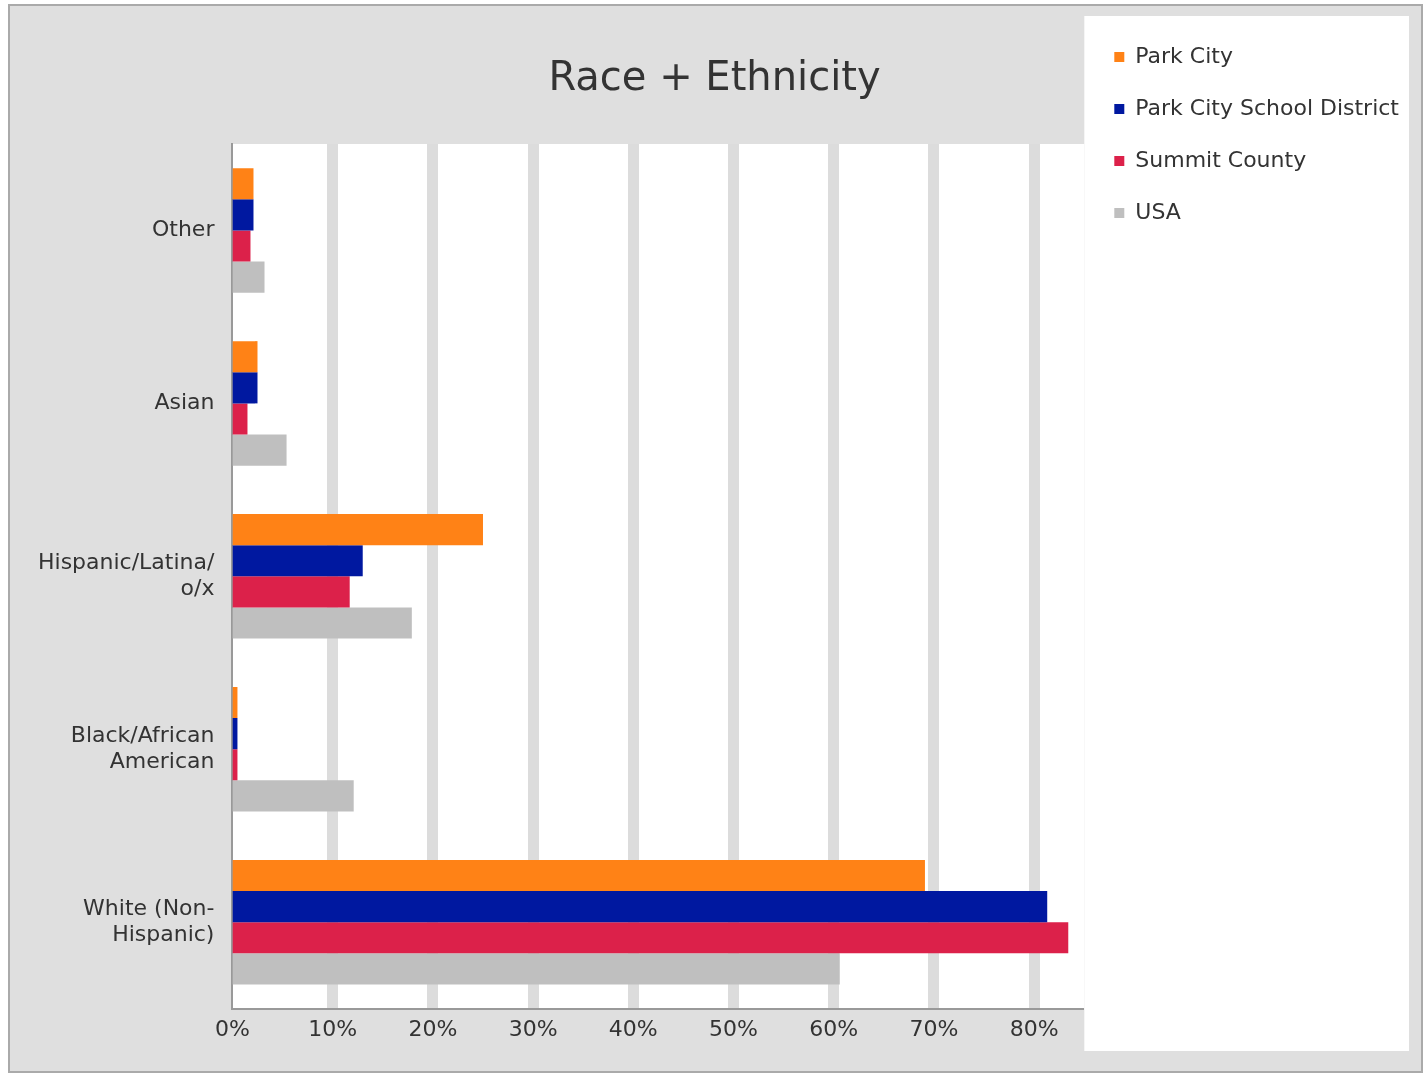  What do you see at coordinates (733, 1028) in the screenshot?
I see `x-tick-label: 50%` at bounding box center [733, 1028].